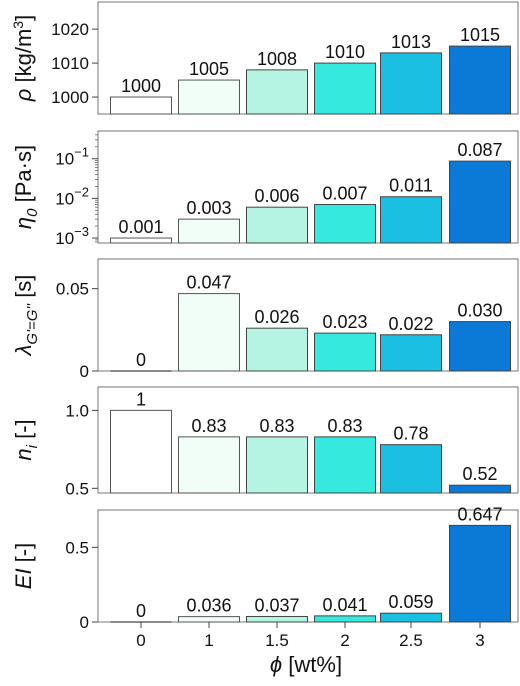 The width and height of the screenshot is (520, 686). I want to click on y-tick-label: 1.0, so click(77, 410).